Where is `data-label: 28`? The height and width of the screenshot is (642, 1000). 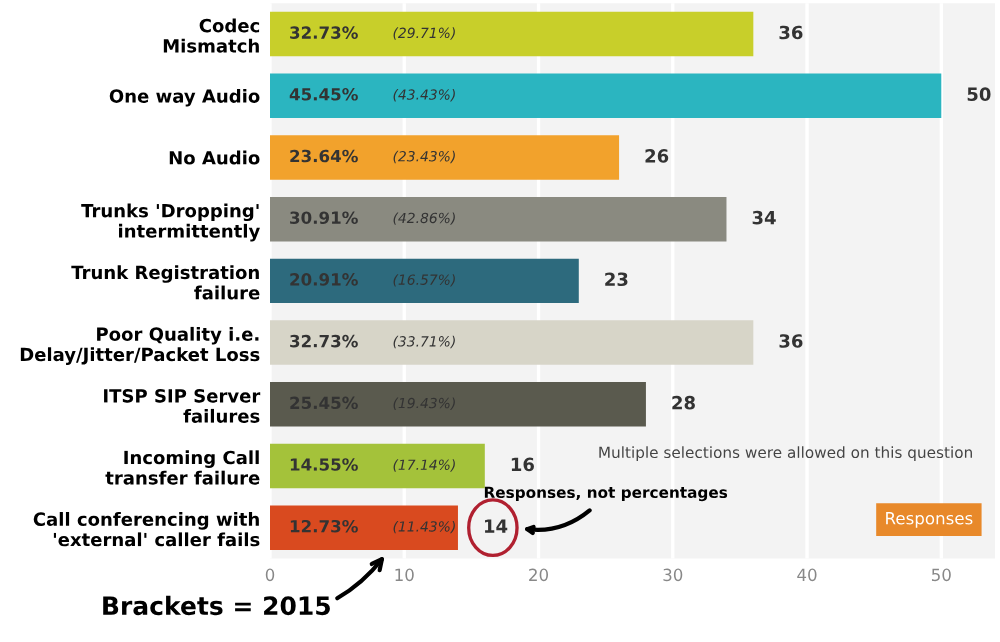 data-label: 28 is located at coordinates (683, 402).